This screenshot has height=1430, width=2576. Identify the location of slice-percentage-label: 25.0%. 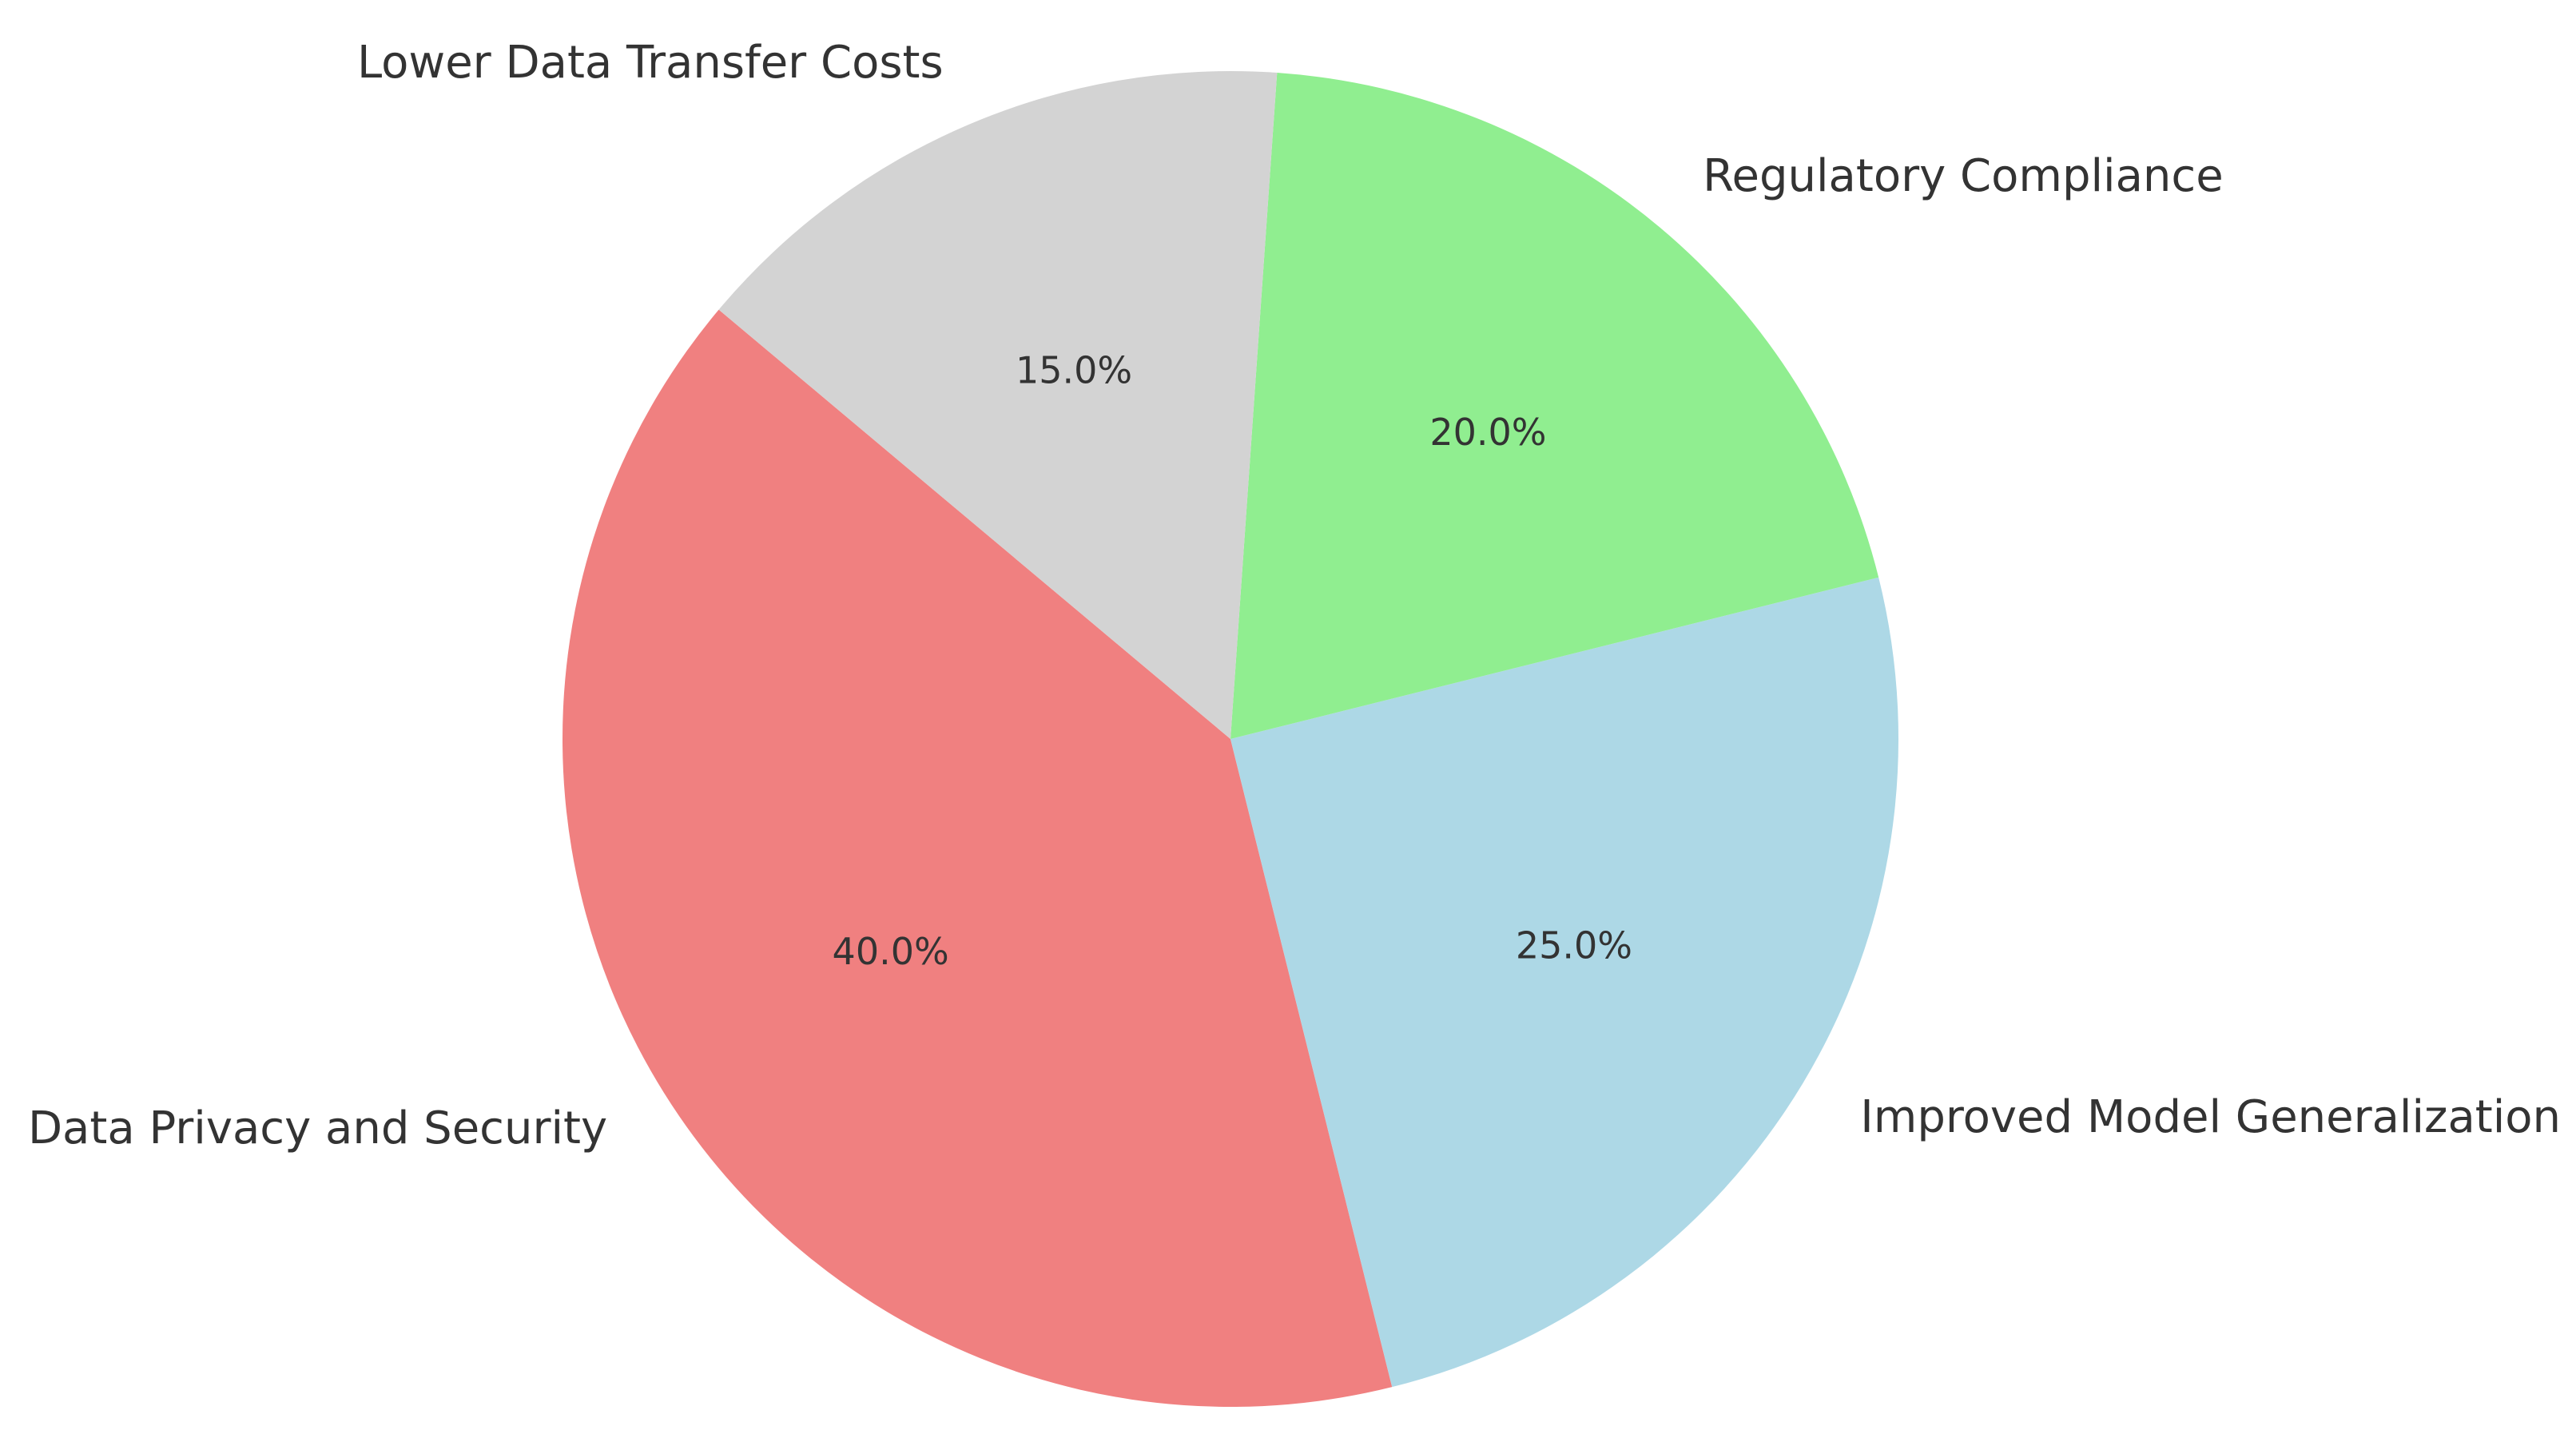
(1574, 945).